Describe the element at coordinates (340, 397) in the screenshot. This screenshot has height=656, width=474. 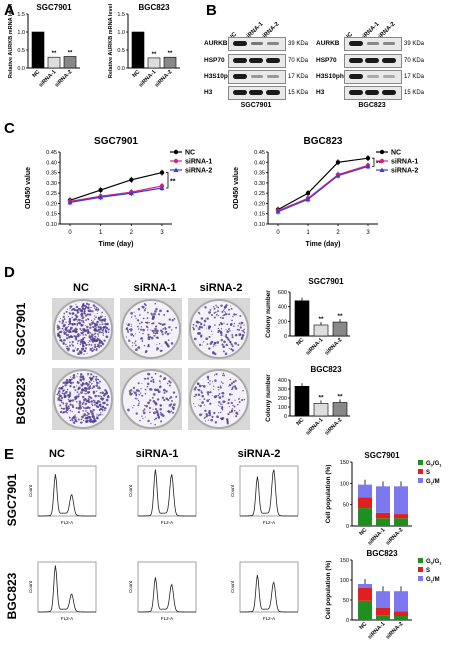
I see `d-sig-1-2: **` at that location.